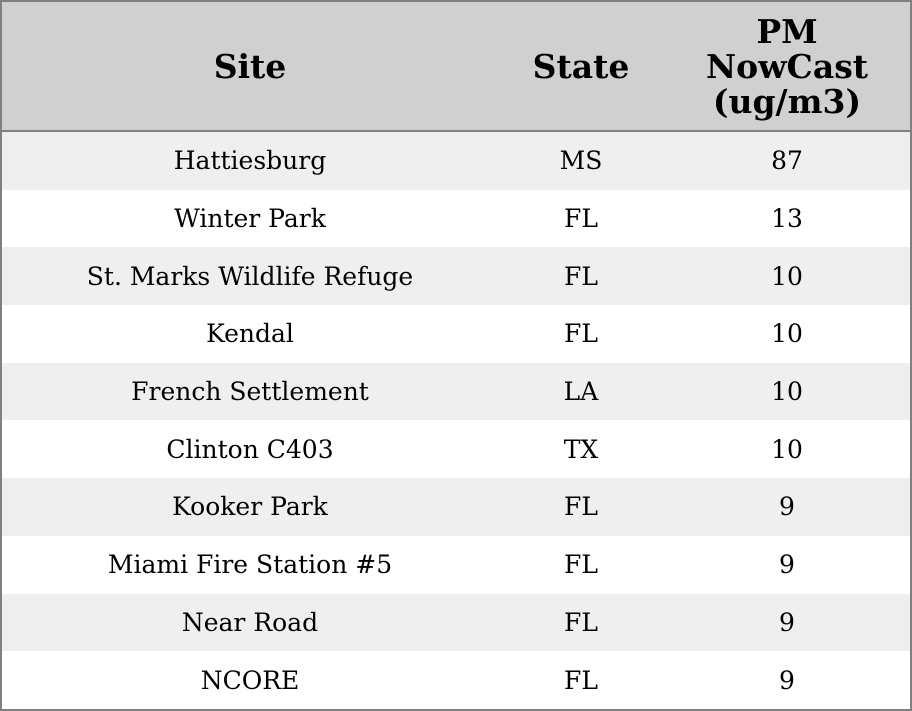 This screenshot has height=711, width=912. I want to click on header-cell: PM NowCast (ug/m3), so click(787, 66).